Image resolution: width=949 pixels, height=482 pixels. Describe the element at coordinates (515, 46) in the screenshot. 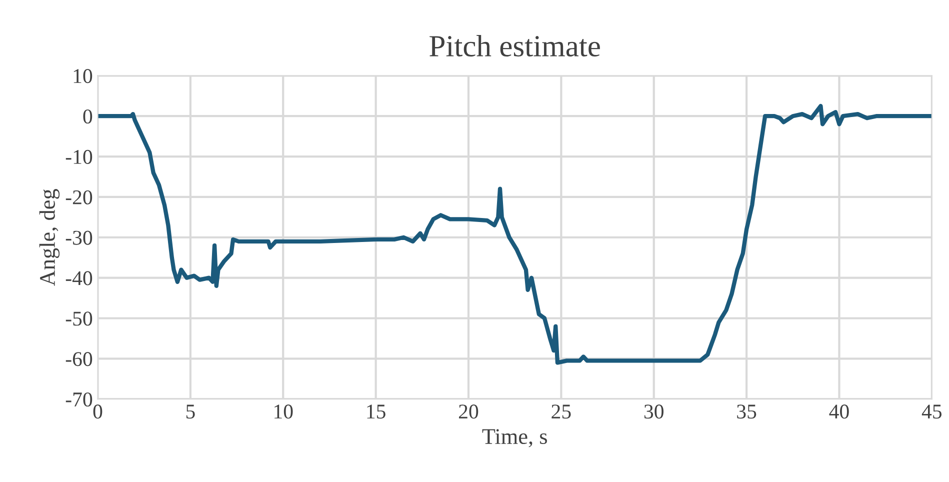

I see `chart-title: Pitch estimate` at that location.